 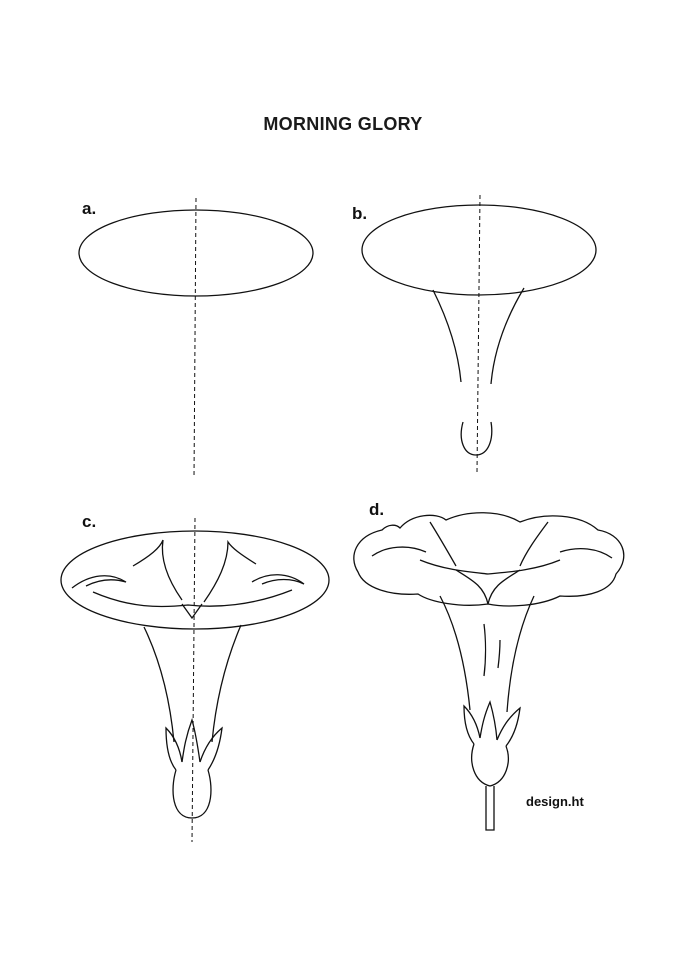 I want to click on step-d-throat-rib-right, so click(x=504, y=587).